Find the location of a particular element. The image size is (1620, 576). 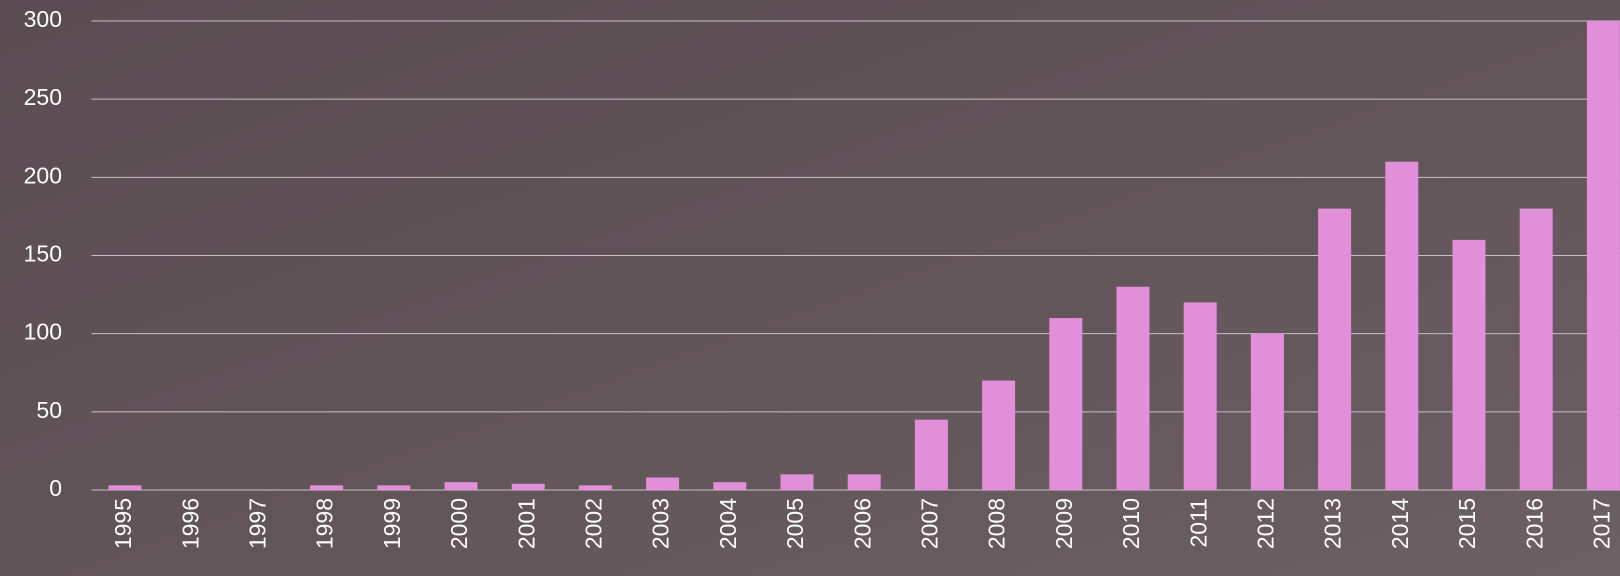

x-tick-label: 2001 is located at coordinates (526, 523).